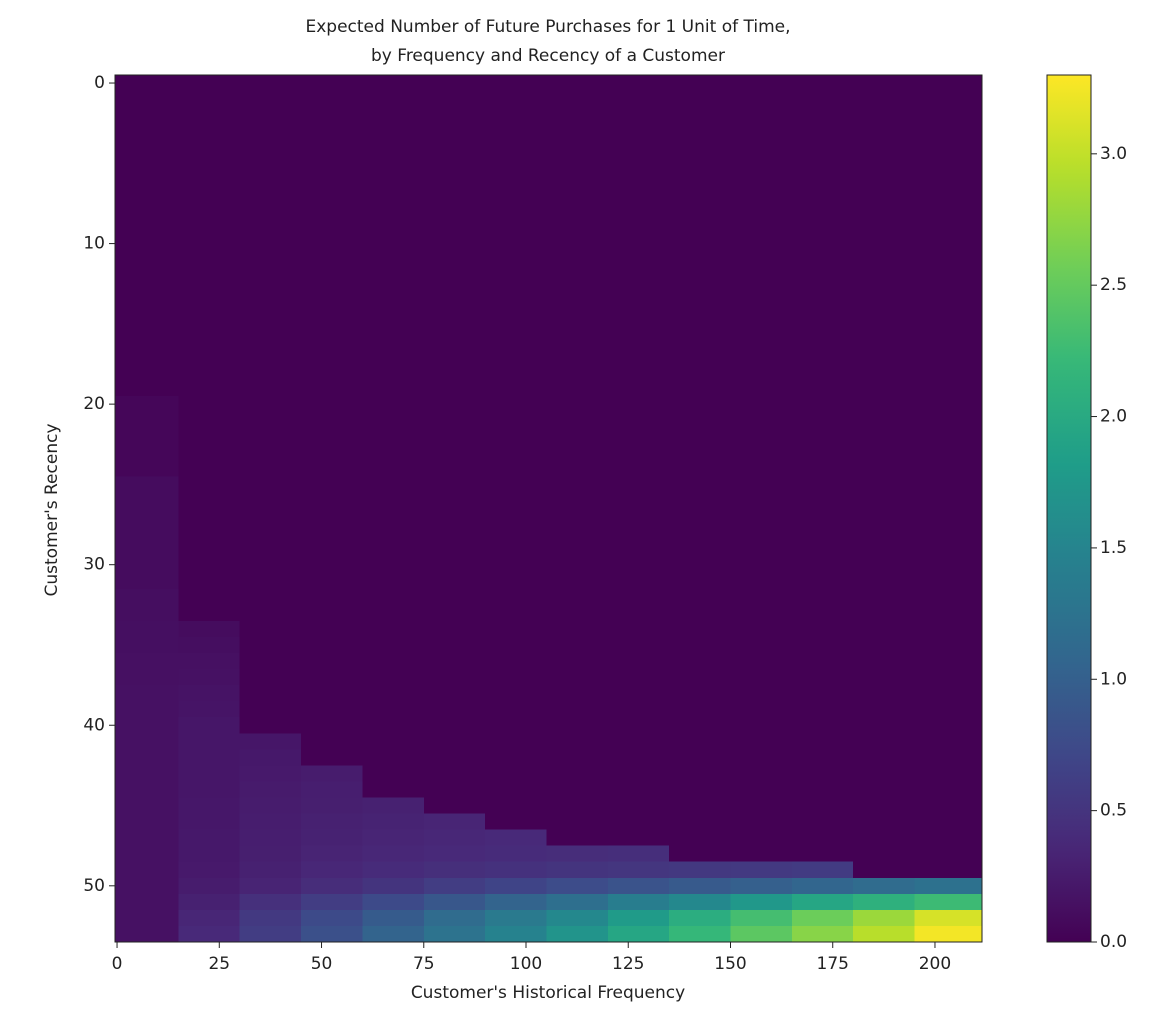 This screenshot has height=1016, width=1154. What do you see at coordinates (1113, 548) in the screenshot?
I see `colorbar-tick-label: 1.5` at bounding box center [1113, 548].